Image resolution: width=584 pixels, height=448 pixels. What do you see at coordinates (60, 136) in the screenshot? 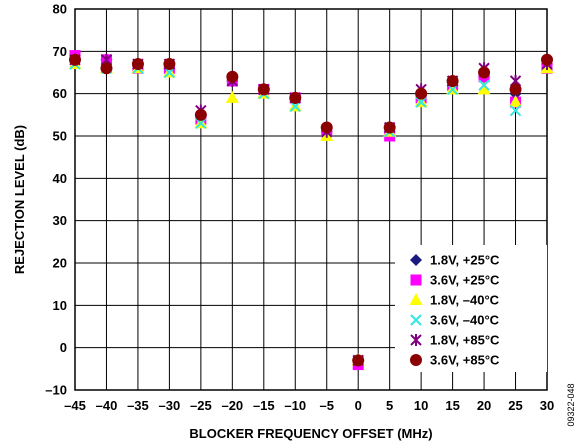
I see `y-tick-label: 50` at bounding box center [60, 136].